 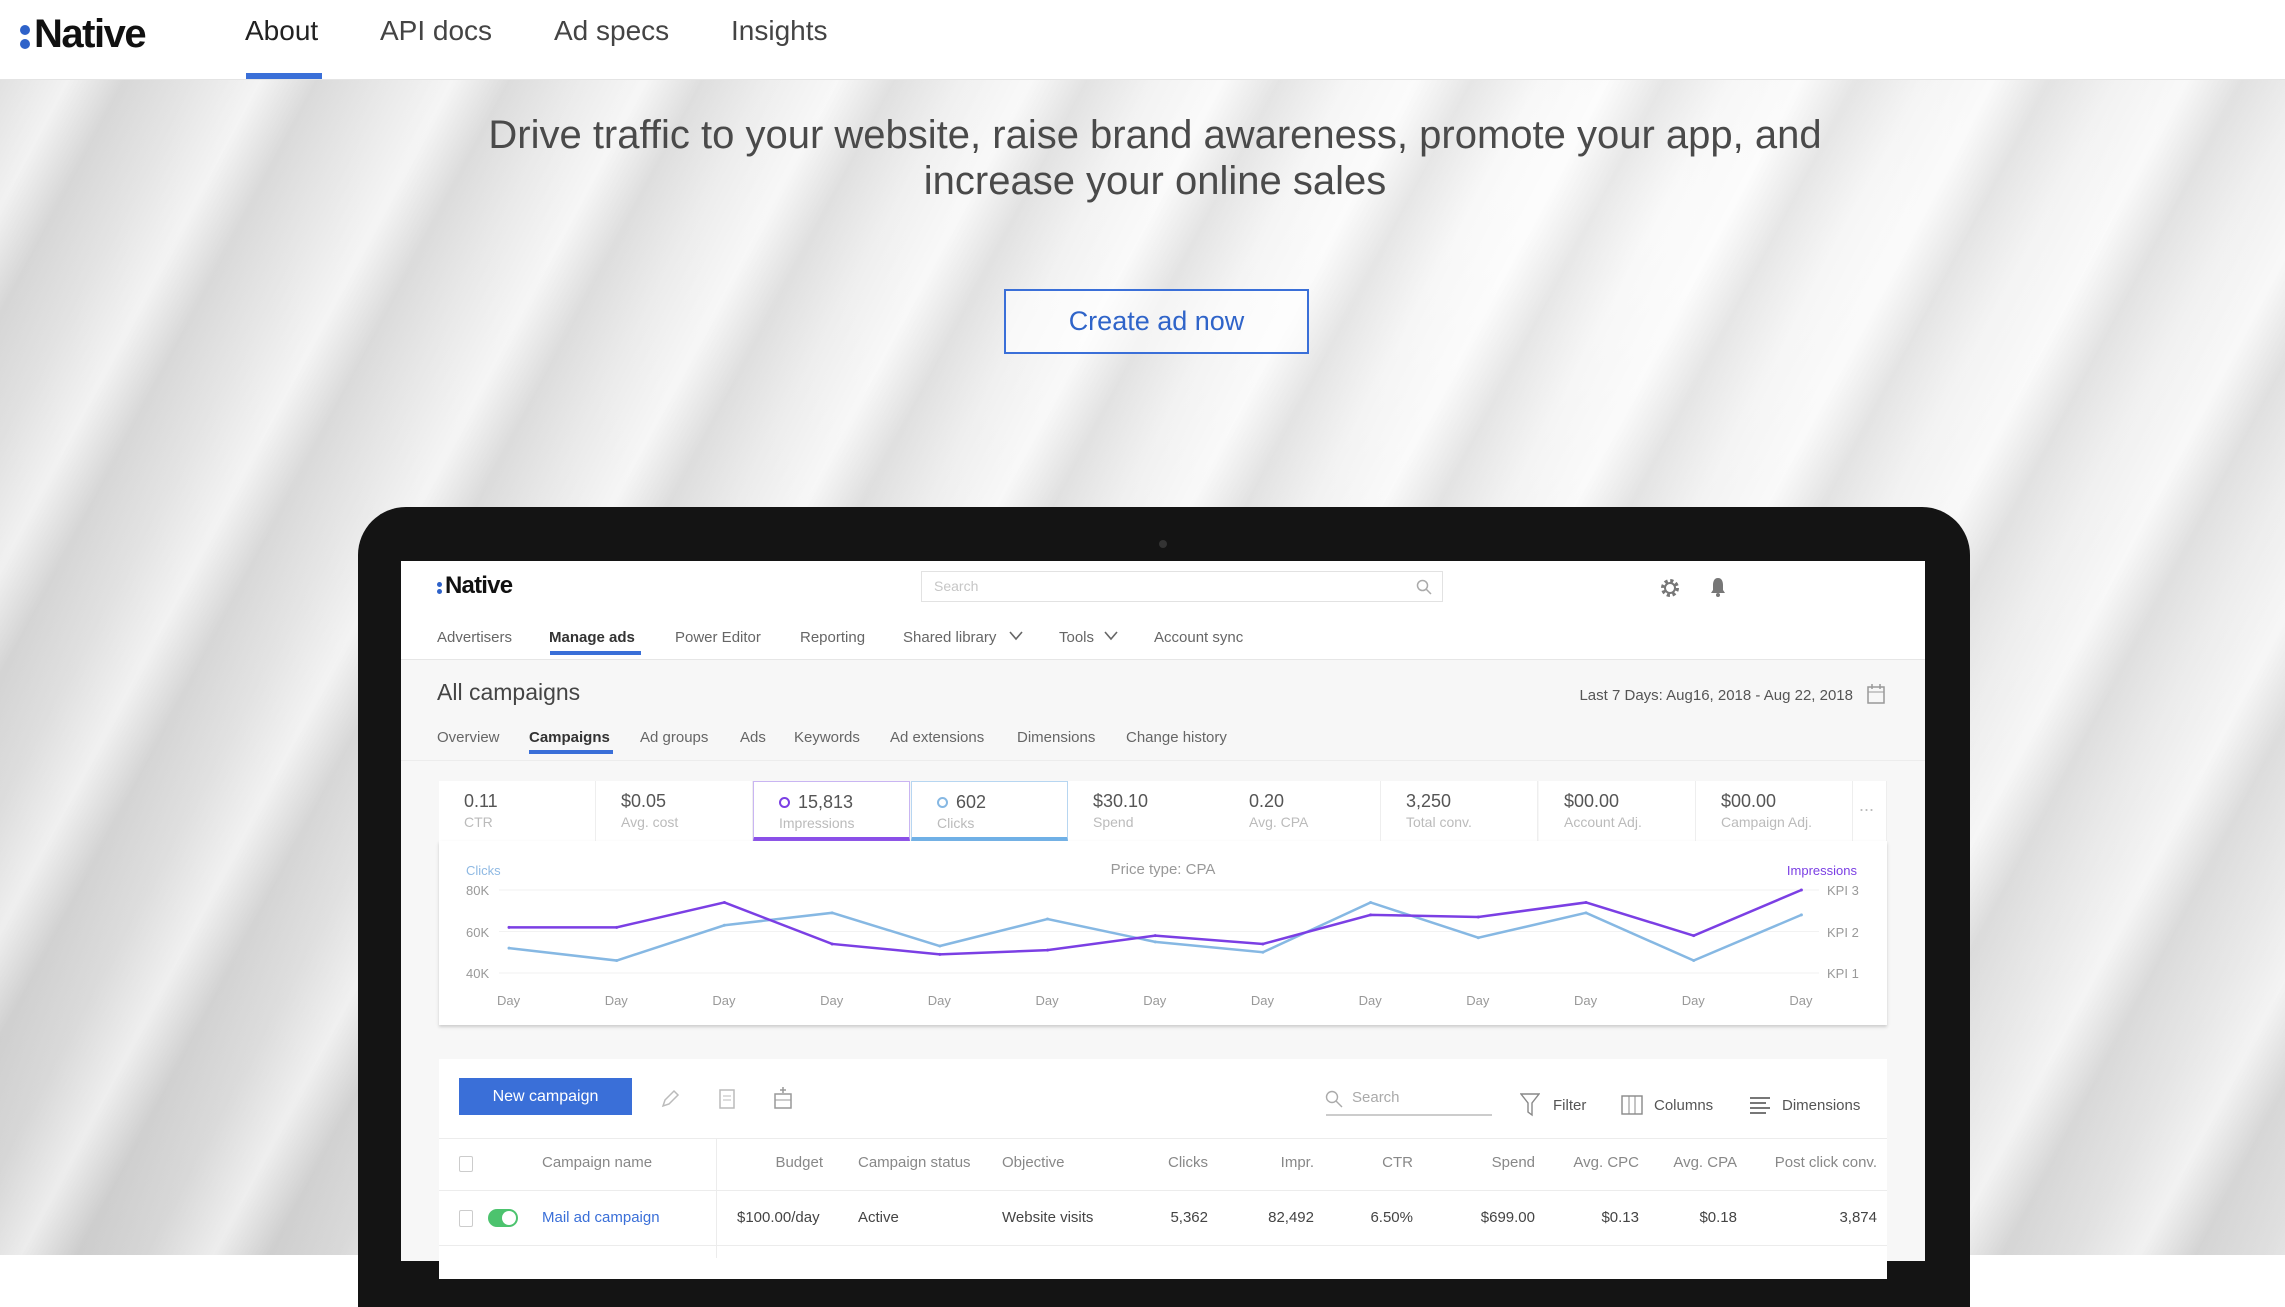 I want to click on metric-clicks: 602 Clicks, so click(x=989, y=811).